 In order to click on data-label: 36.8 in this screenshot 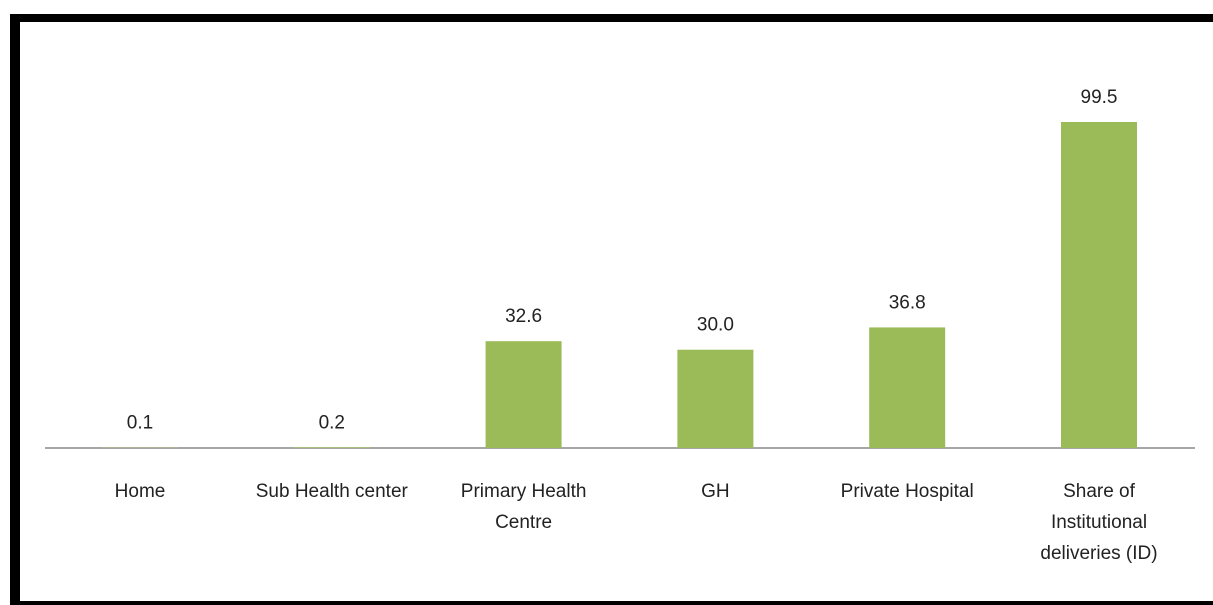, I will do `click(907, 302)`.